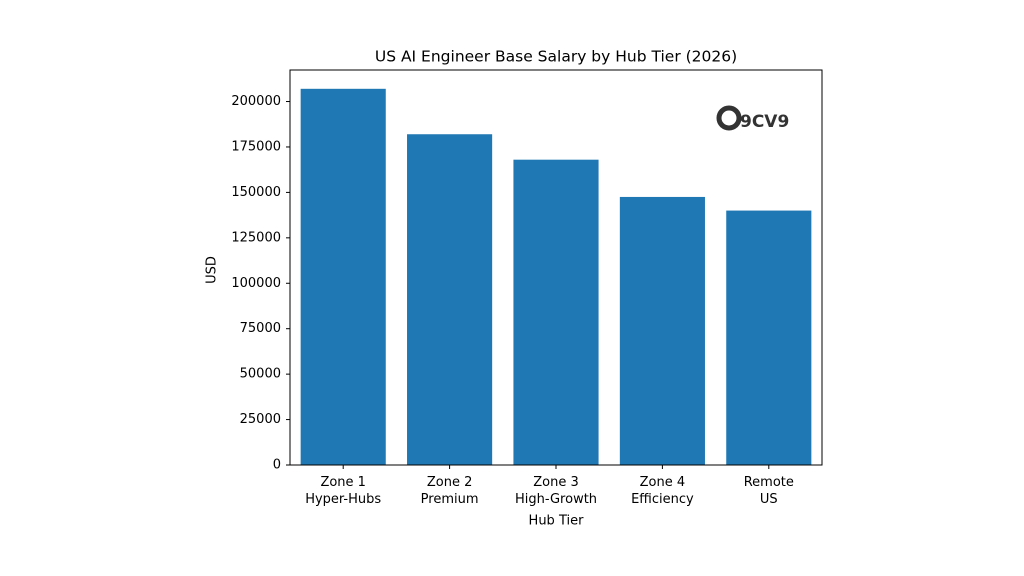 The image size is (1024, 576). What do you see at coordinates (260, 328) in the screenshot?
I see `y-tick-label: 75000` at bounding box center [260, 328].